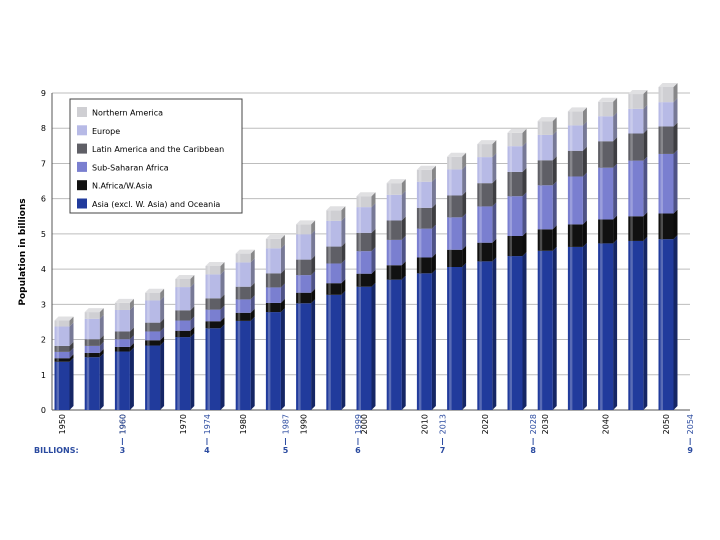 The image size is (720, 540). What do you see at coordinates (23, 251) in the screenshot?
I see `y-axis-label: Population in billions` at bounding box center [23, 251].